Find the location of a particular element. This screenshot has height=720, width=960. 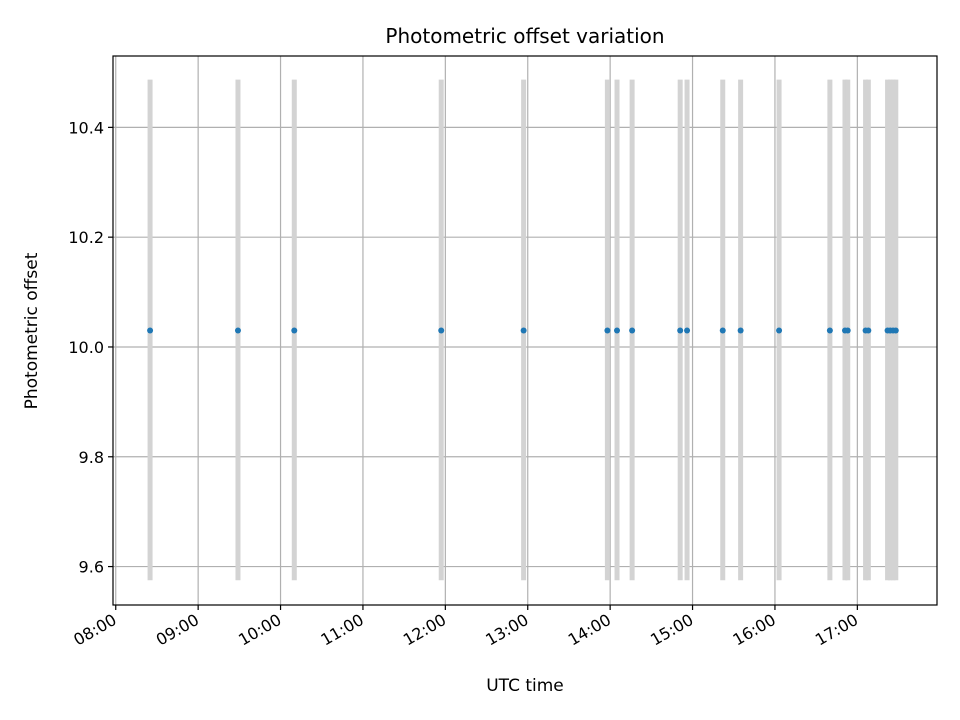

data-points is located at coordinates (523, 330).